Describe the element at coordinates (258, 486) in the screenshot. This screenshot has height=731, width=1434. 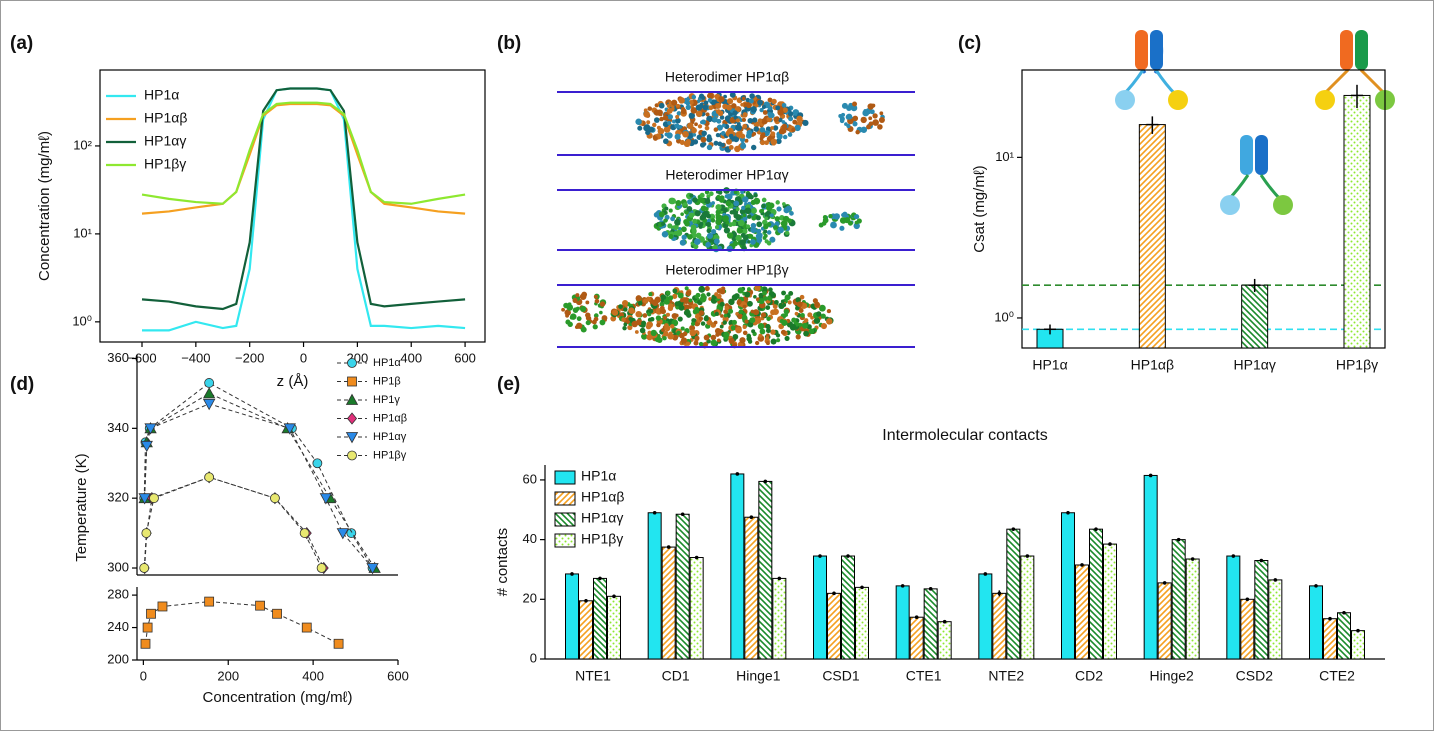
I see `line-series` at that location.